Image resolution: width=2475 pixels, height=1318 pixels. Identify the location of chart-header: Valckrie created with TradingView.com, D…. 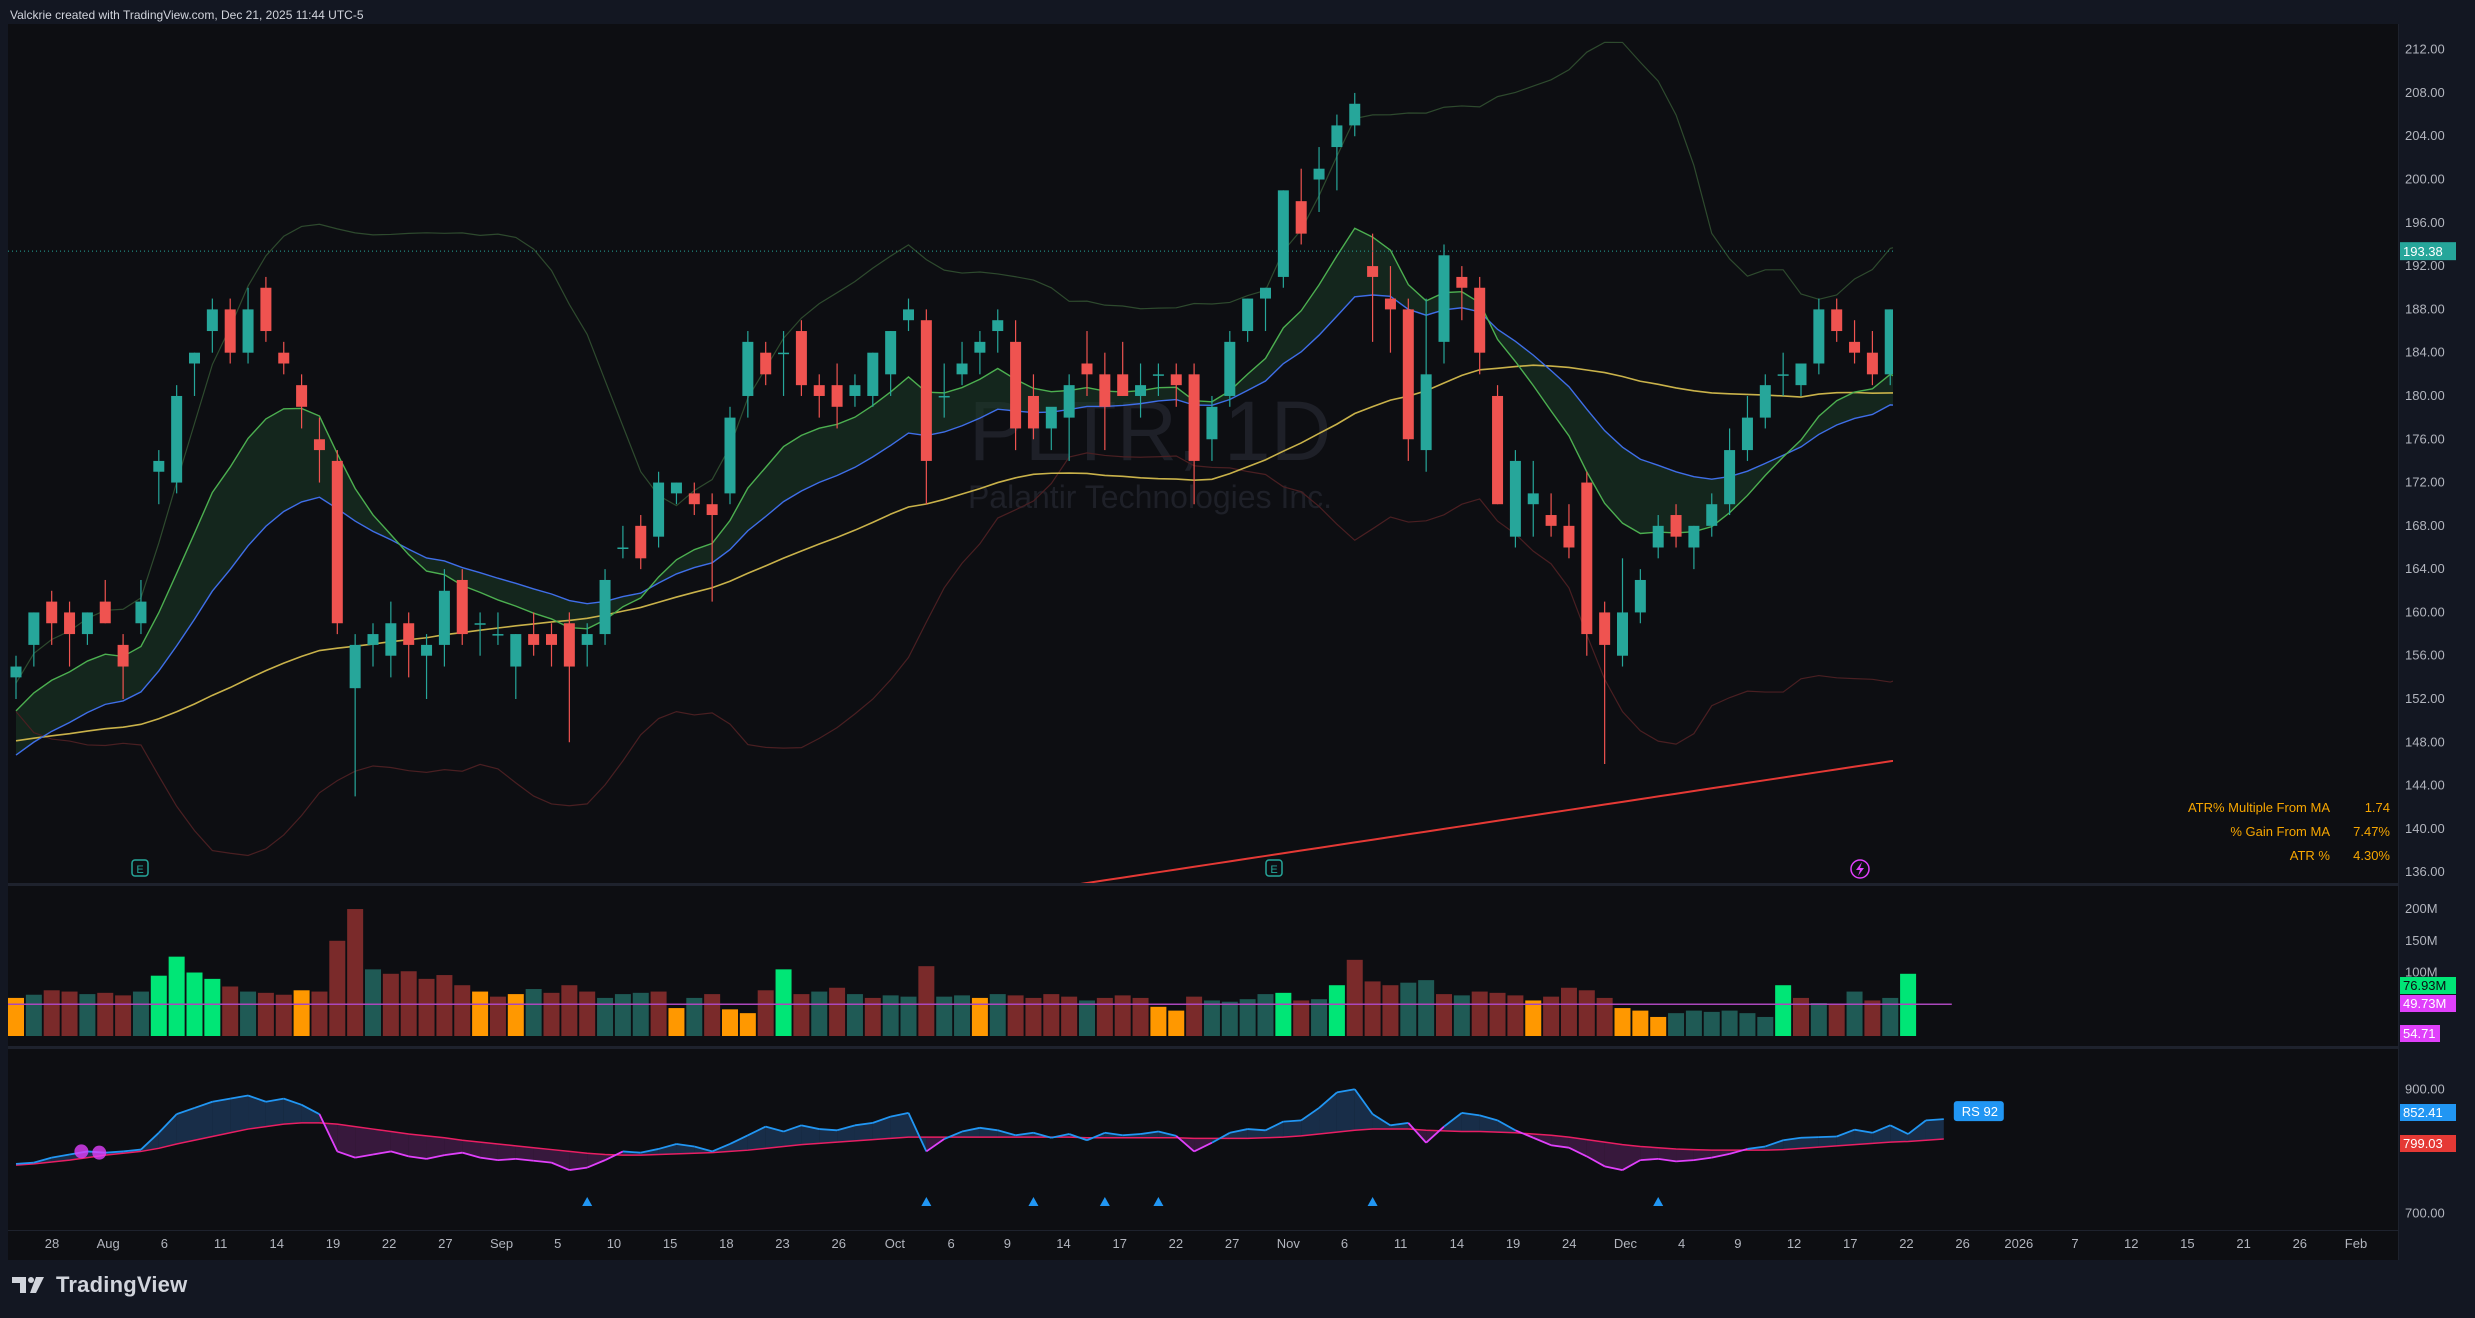
(187, 15).